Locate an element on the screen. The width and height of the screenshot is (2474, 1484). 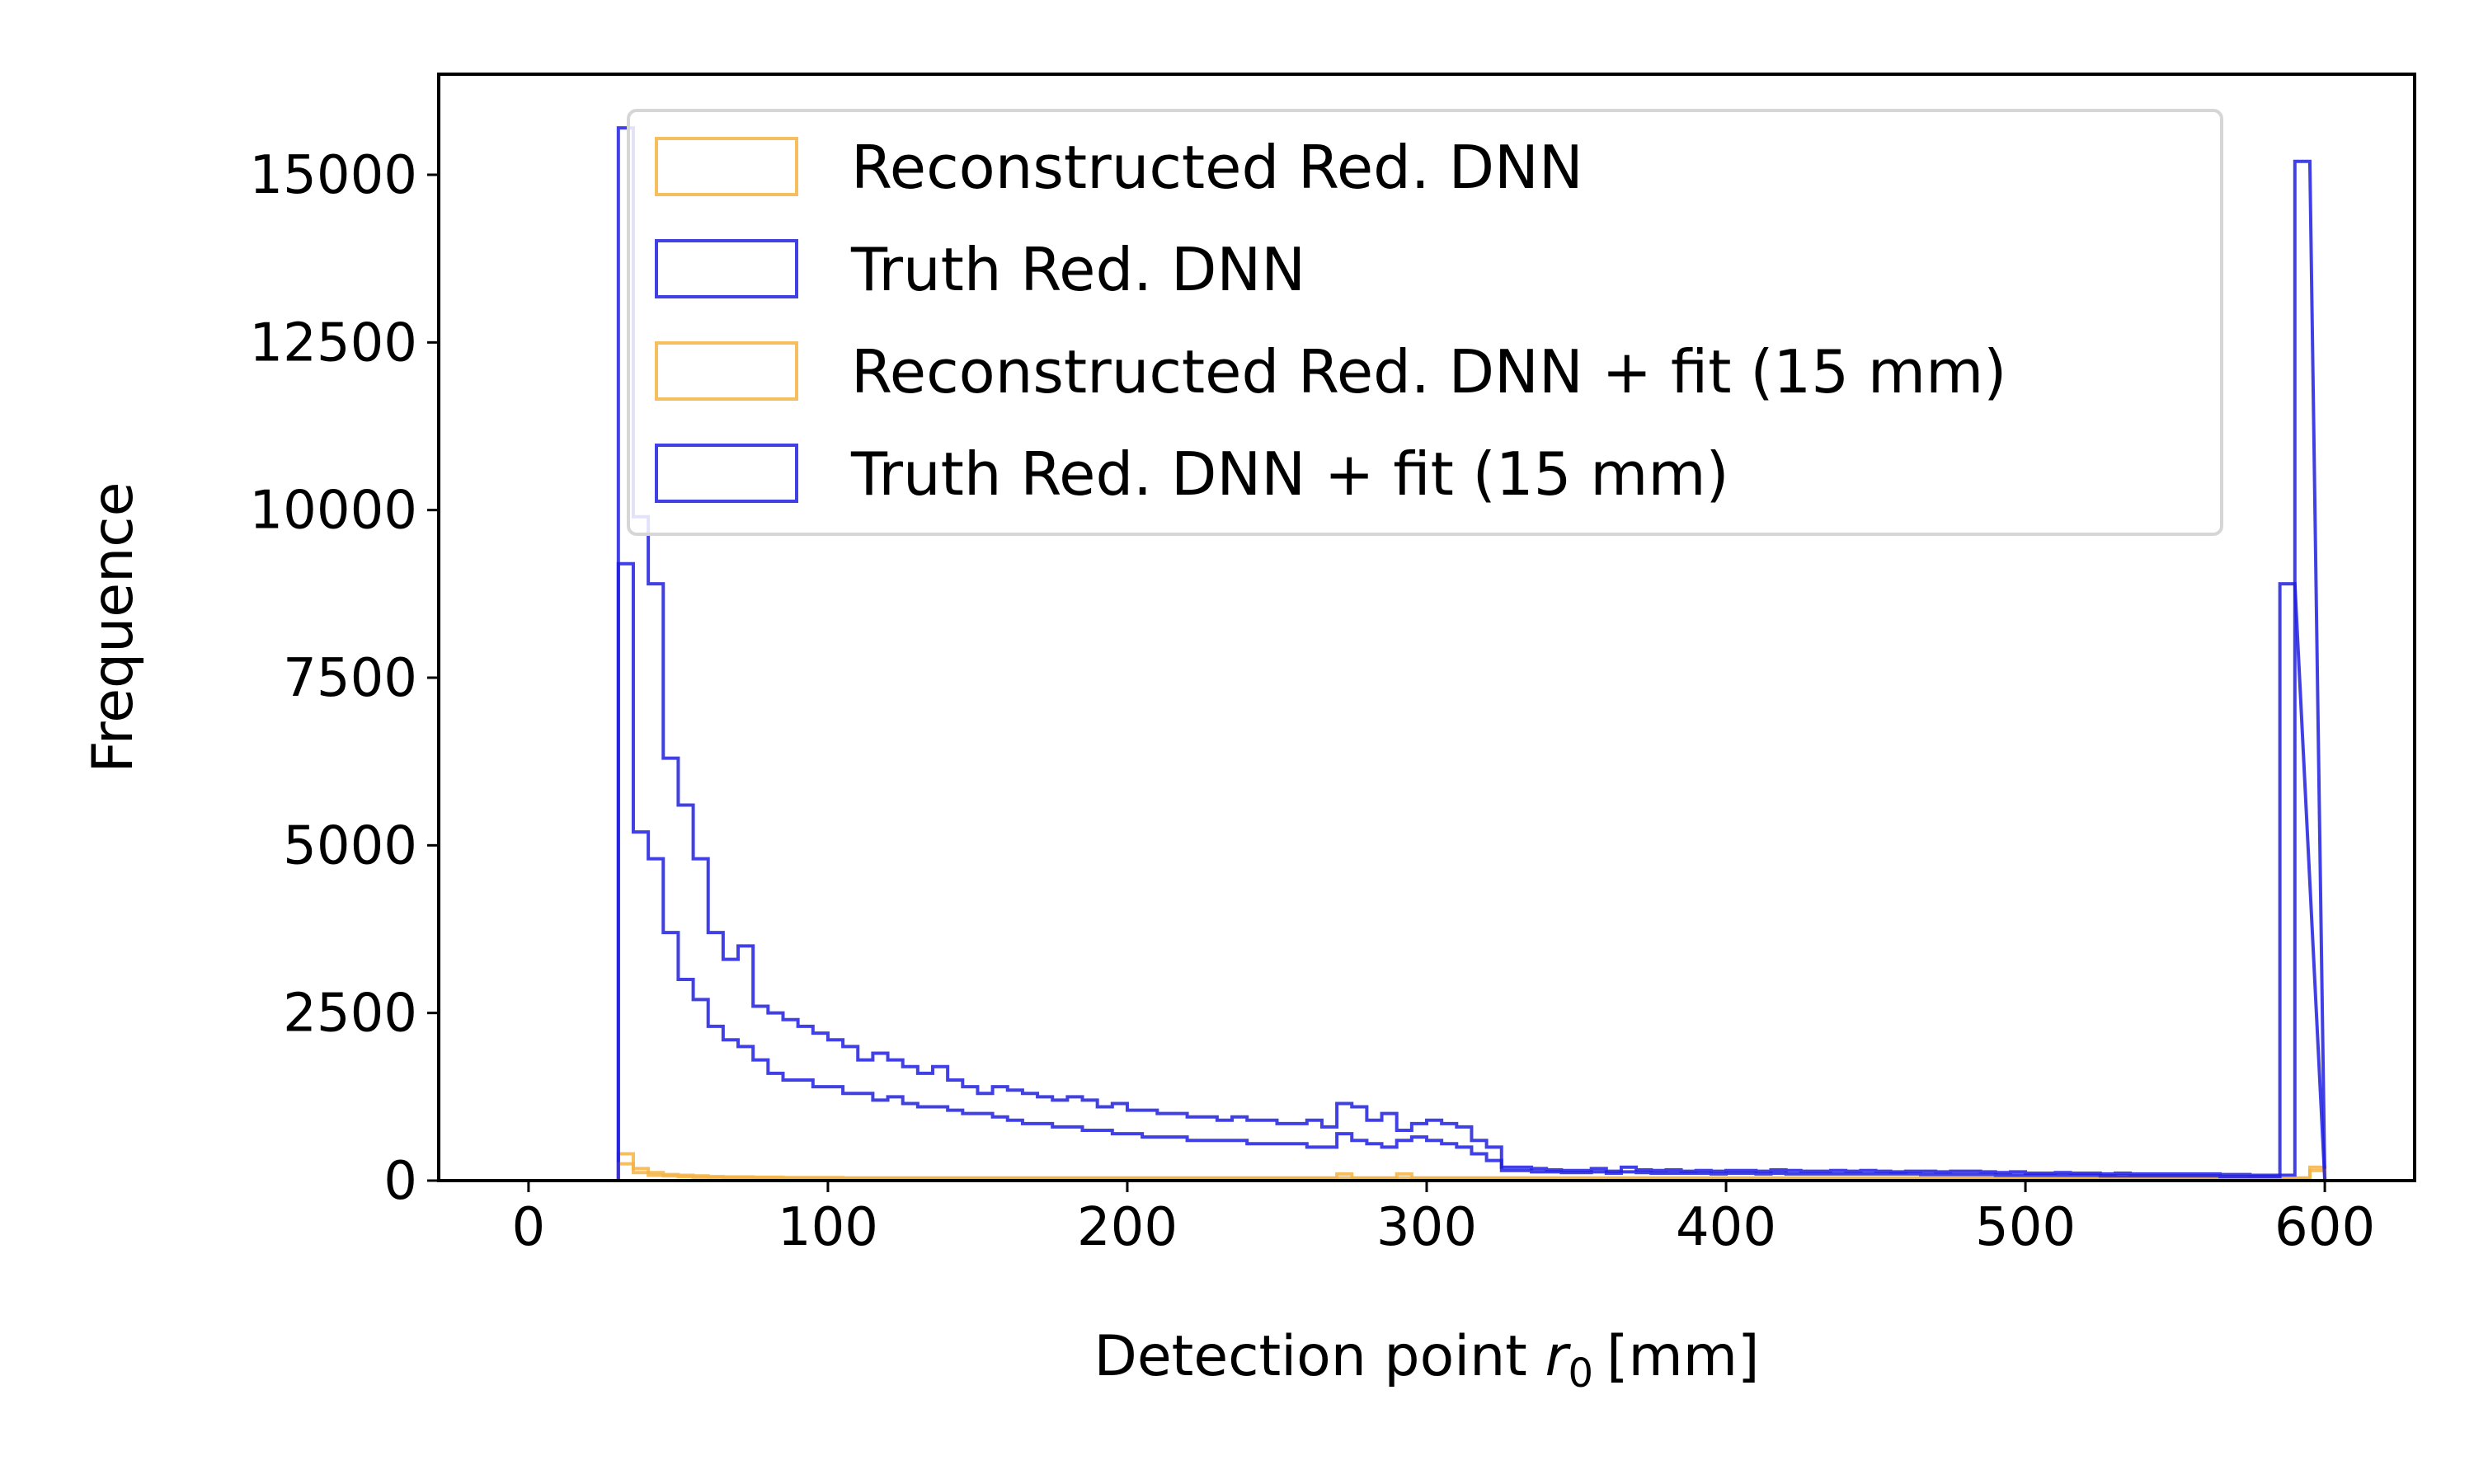
y-tick-label: 5000 is located at coordinates (350, 845).